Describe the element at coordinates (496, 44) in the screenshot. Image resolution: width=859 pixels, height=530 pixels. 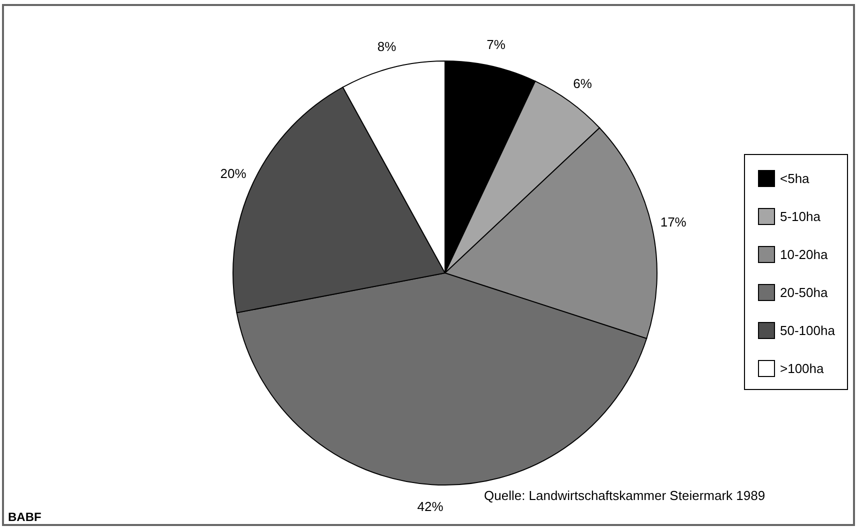
I see `data-label: 7%` at that location.